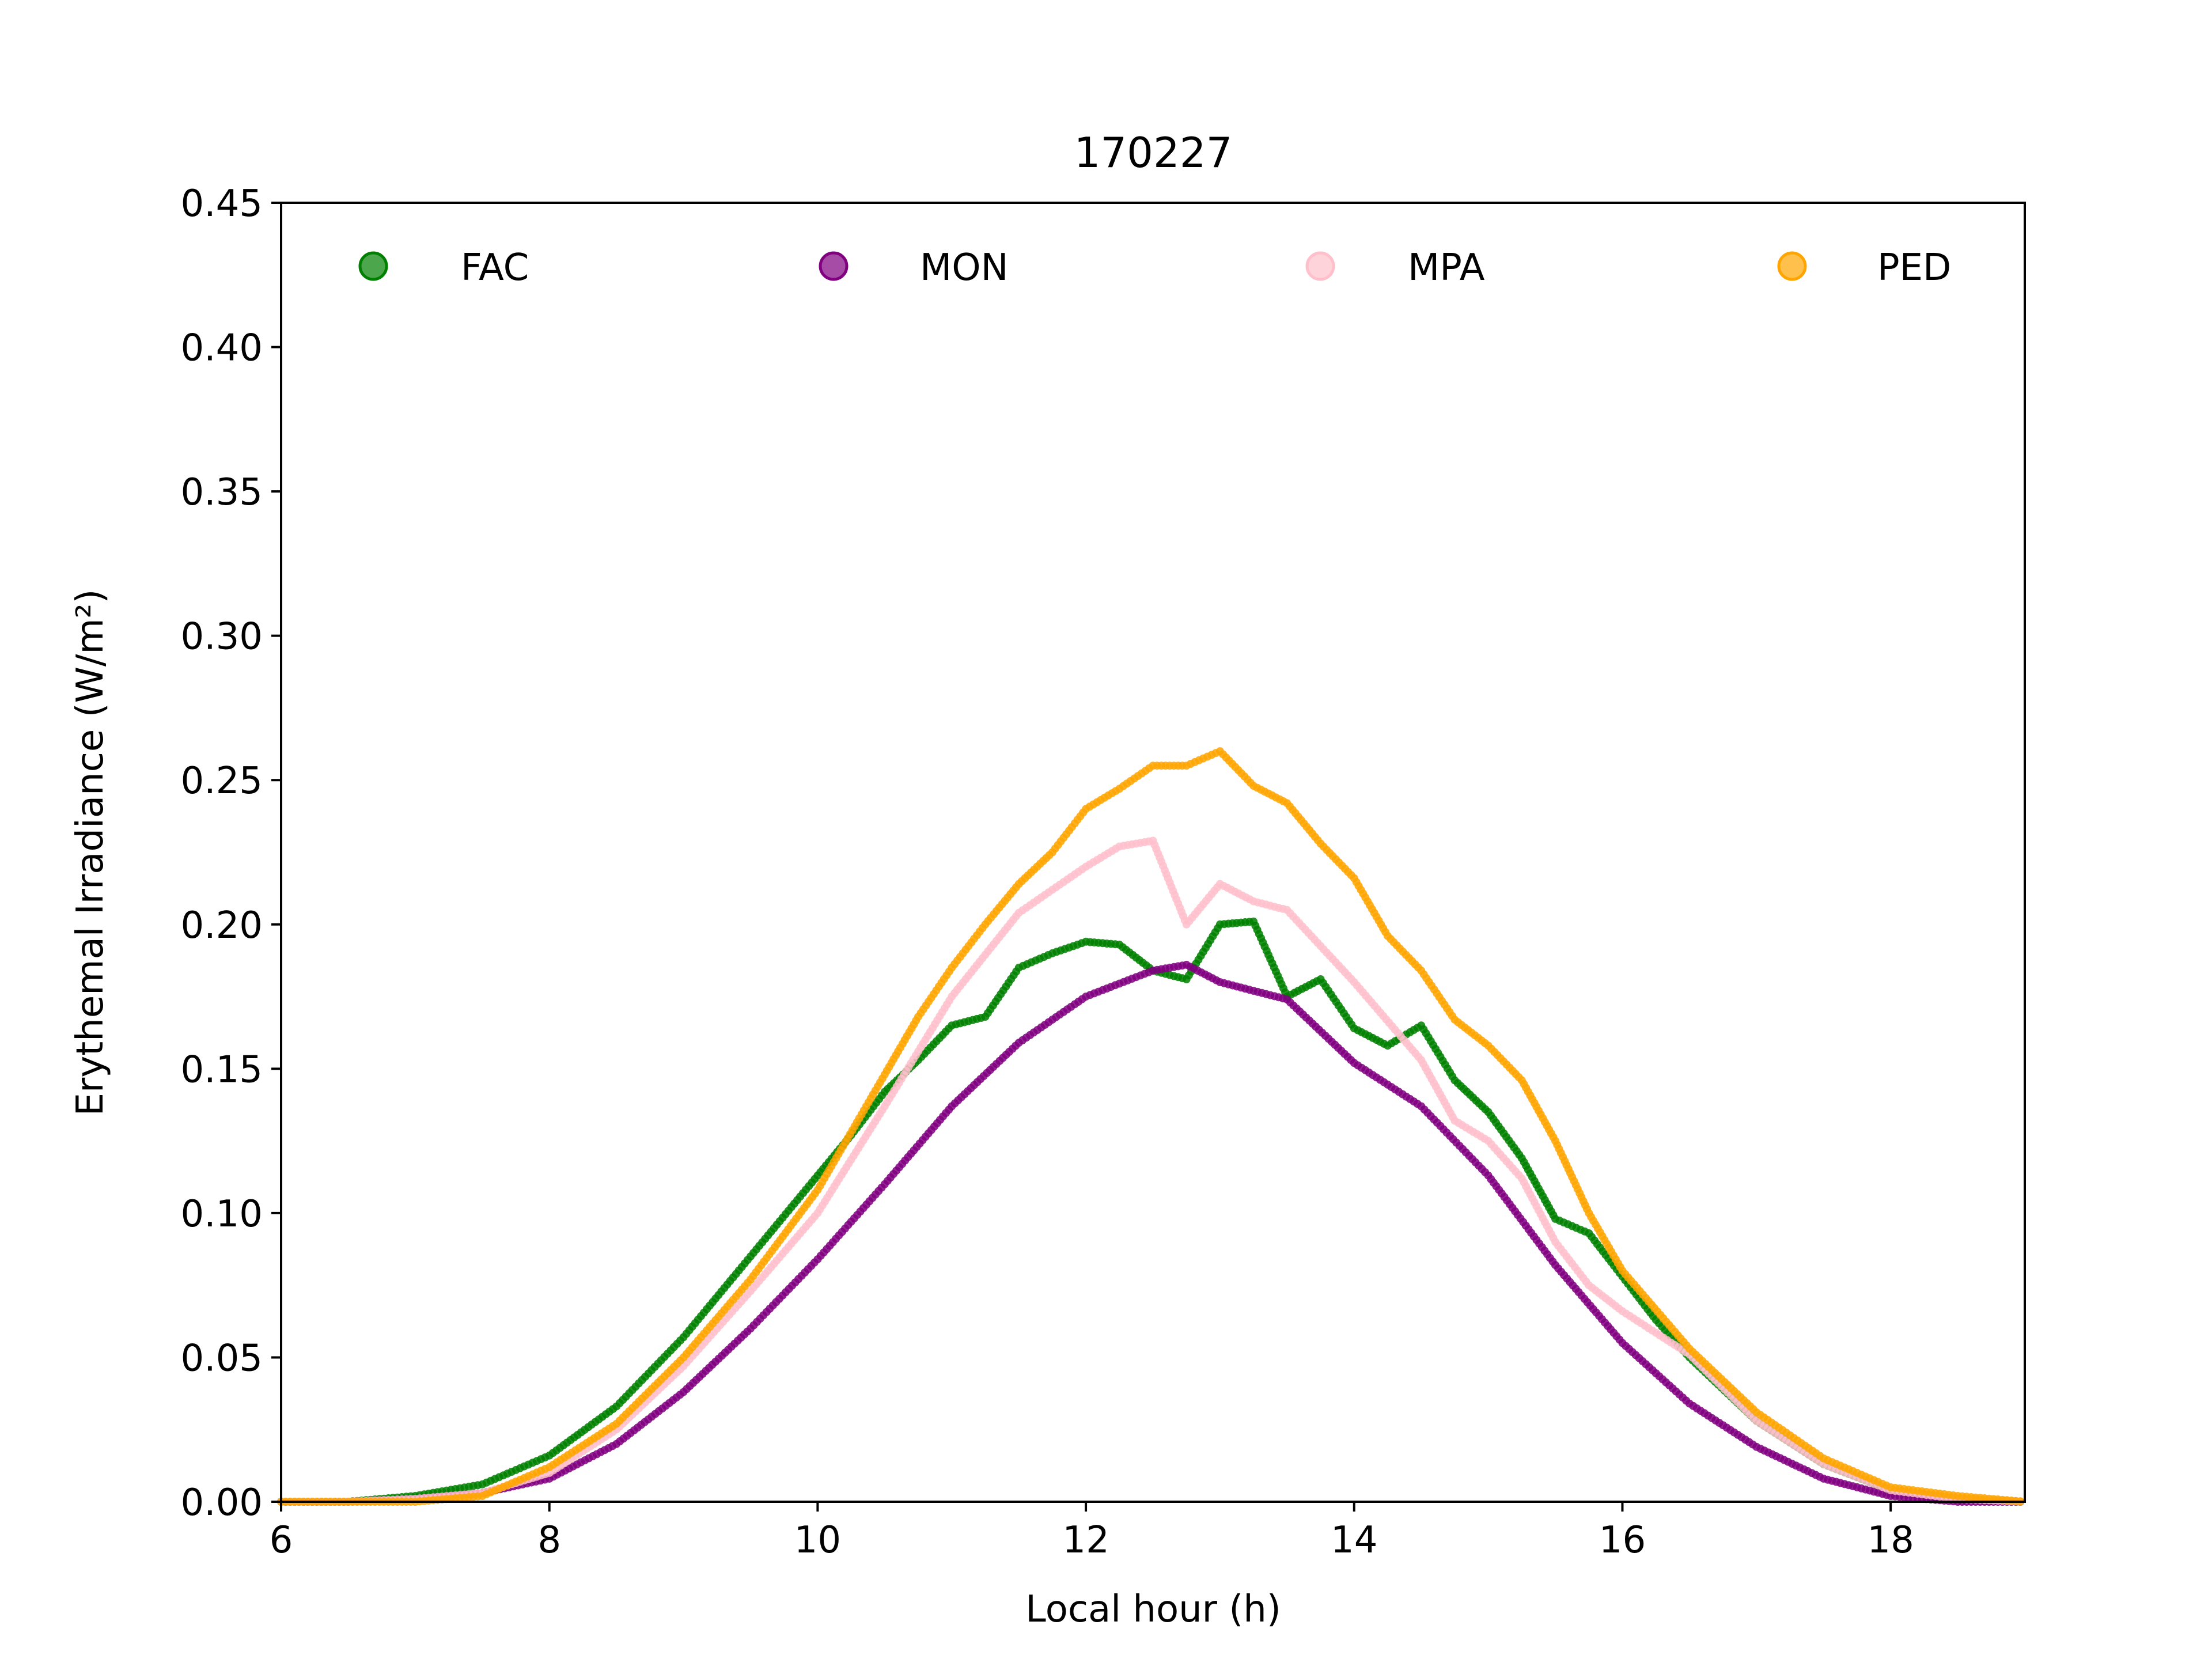  I want to click on legend-label-mon: MON, so click(964, 268).